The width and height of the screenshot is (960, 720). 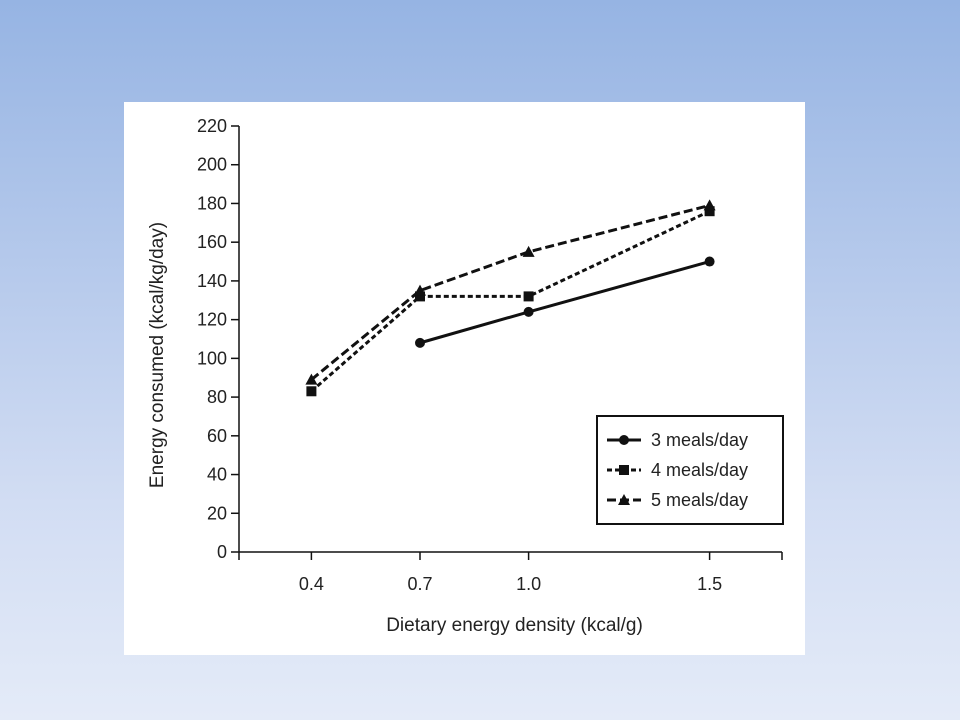 I want to click on x-tick-label: 1.5, so click(x=709, y=584).